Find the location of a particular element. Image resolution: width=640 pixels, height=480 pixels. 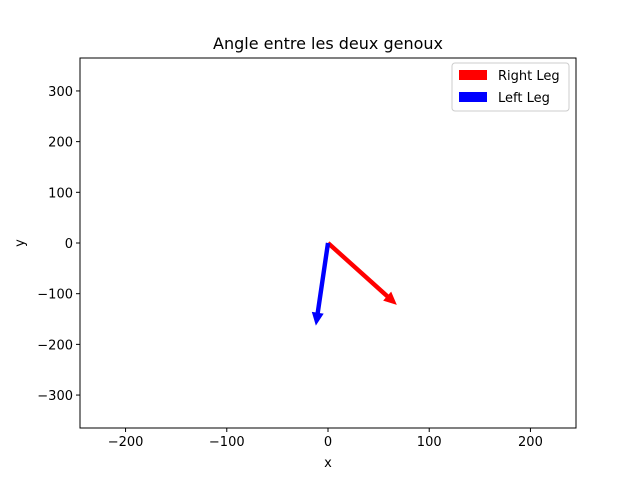

chart-title: Angle entre les deux genoux is located at coordinates (328, 43).